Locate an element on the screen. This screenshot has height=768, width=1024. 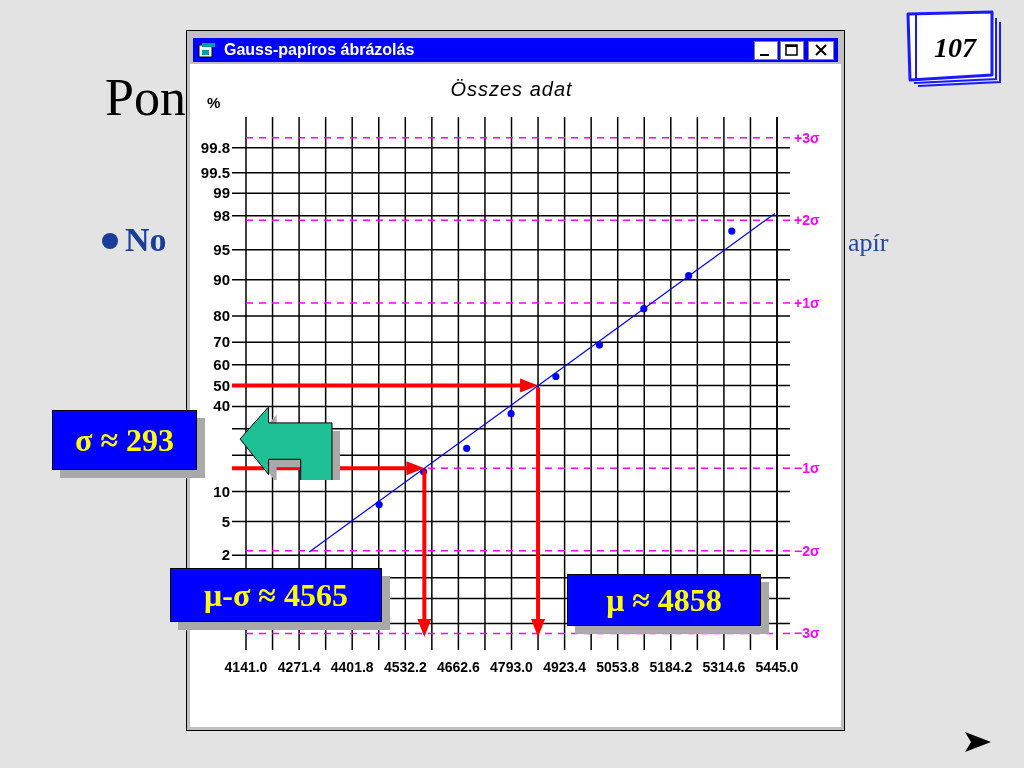
text: Pon is located at coordinates (145, 97).